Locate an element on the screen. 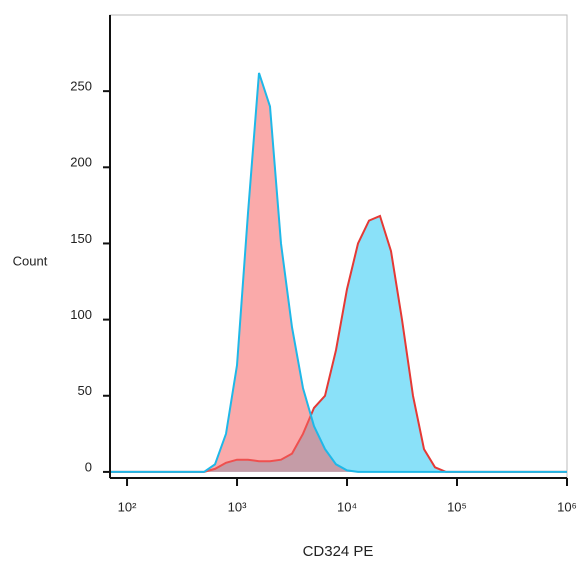 This screenshot has width=584, height=584. y-tick-label: 100 is located at coordinates (81, 314).